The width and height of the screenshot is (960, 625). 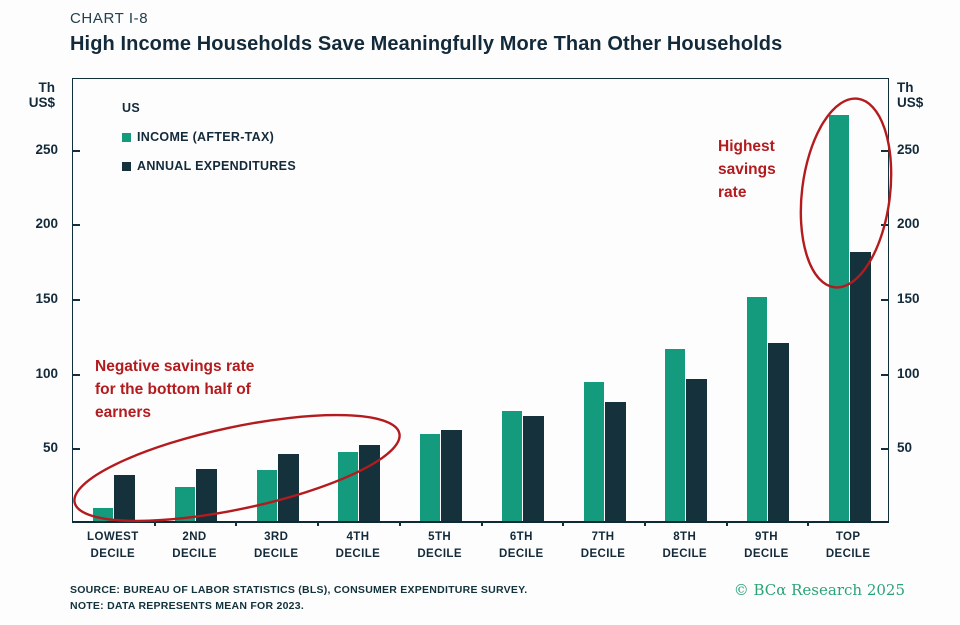 I want to click on legend-region-label: US, so click(x=131, y=108).